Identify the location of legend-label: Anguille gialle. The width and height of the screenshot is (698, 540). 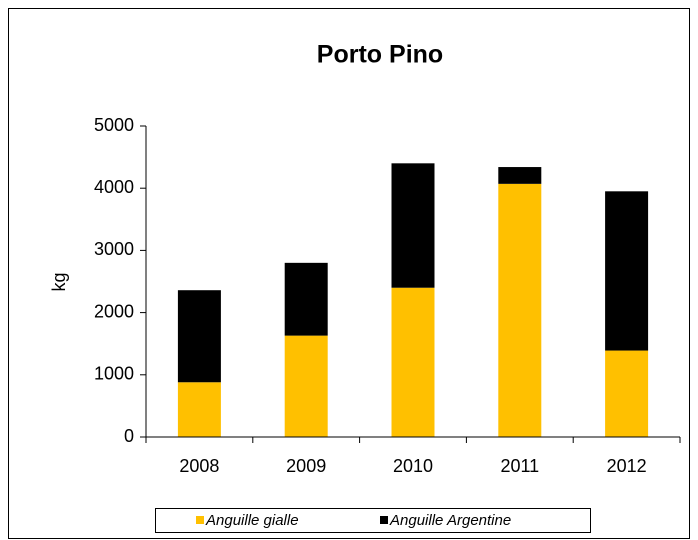
(252, 520).